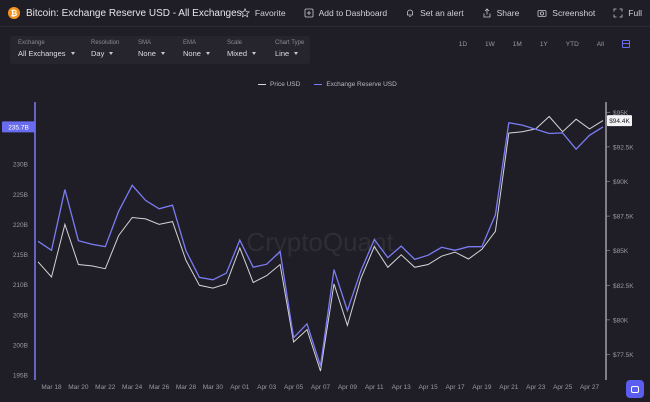  What do you see at coordinates (190, 43) in the screenshot?
I see `ema-label: EMA` at bounding box center [190, 43].